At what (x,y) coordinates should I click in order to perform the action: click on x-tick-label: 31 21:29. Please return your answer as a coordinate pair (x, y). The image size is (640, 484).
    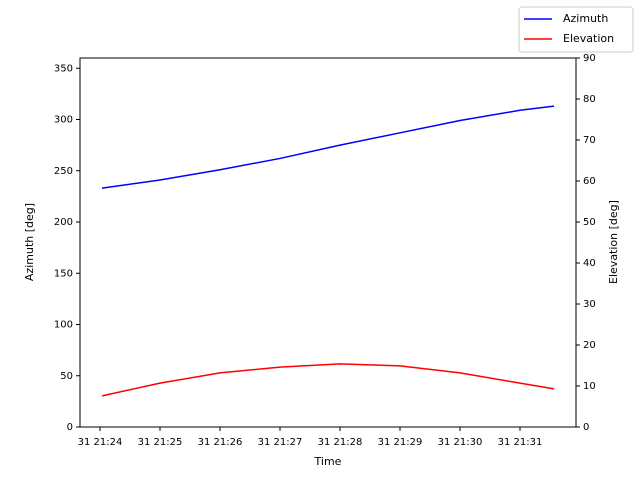
    Looking at the image, I should click on (400, 442).